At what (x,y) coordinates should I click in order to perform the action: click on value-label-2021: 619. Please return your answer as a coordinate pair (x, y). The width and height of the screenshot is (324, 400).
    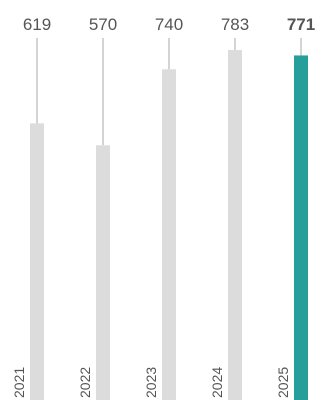
    Looking at the image, I should click on (37, 24).